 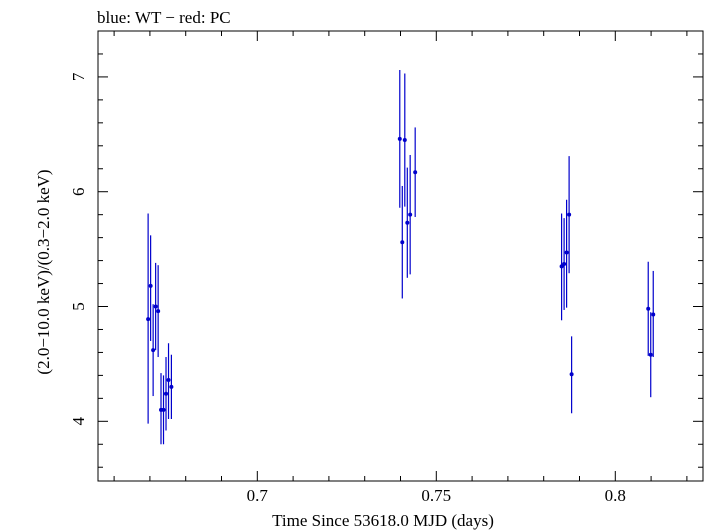 I want to click on x-tick-label: 0.75, so click(x=436, y=495).